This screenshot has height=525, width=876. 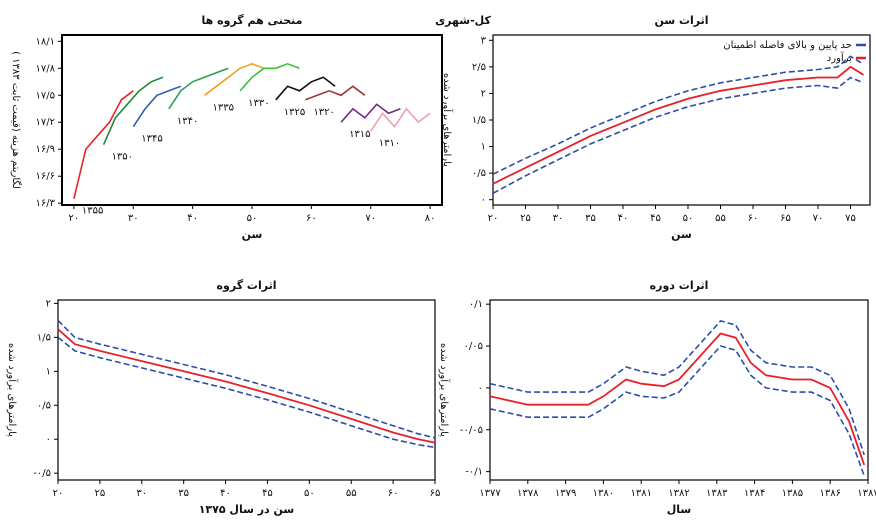 I want to click on y-tick-label: ۱۷/۲, so click(x=45, y=122).